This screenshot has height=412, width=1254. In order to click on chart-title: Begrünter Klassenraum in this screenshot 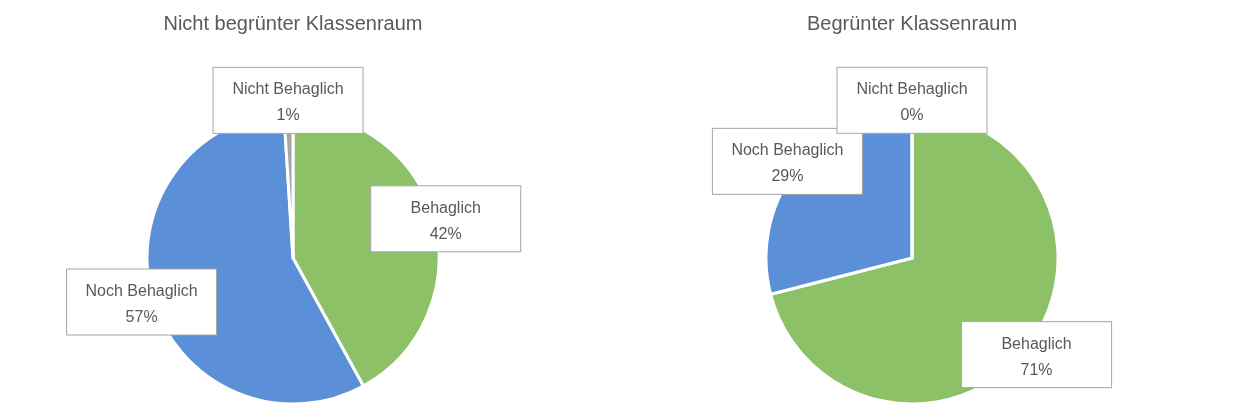, I will do `click(912, 23)`.